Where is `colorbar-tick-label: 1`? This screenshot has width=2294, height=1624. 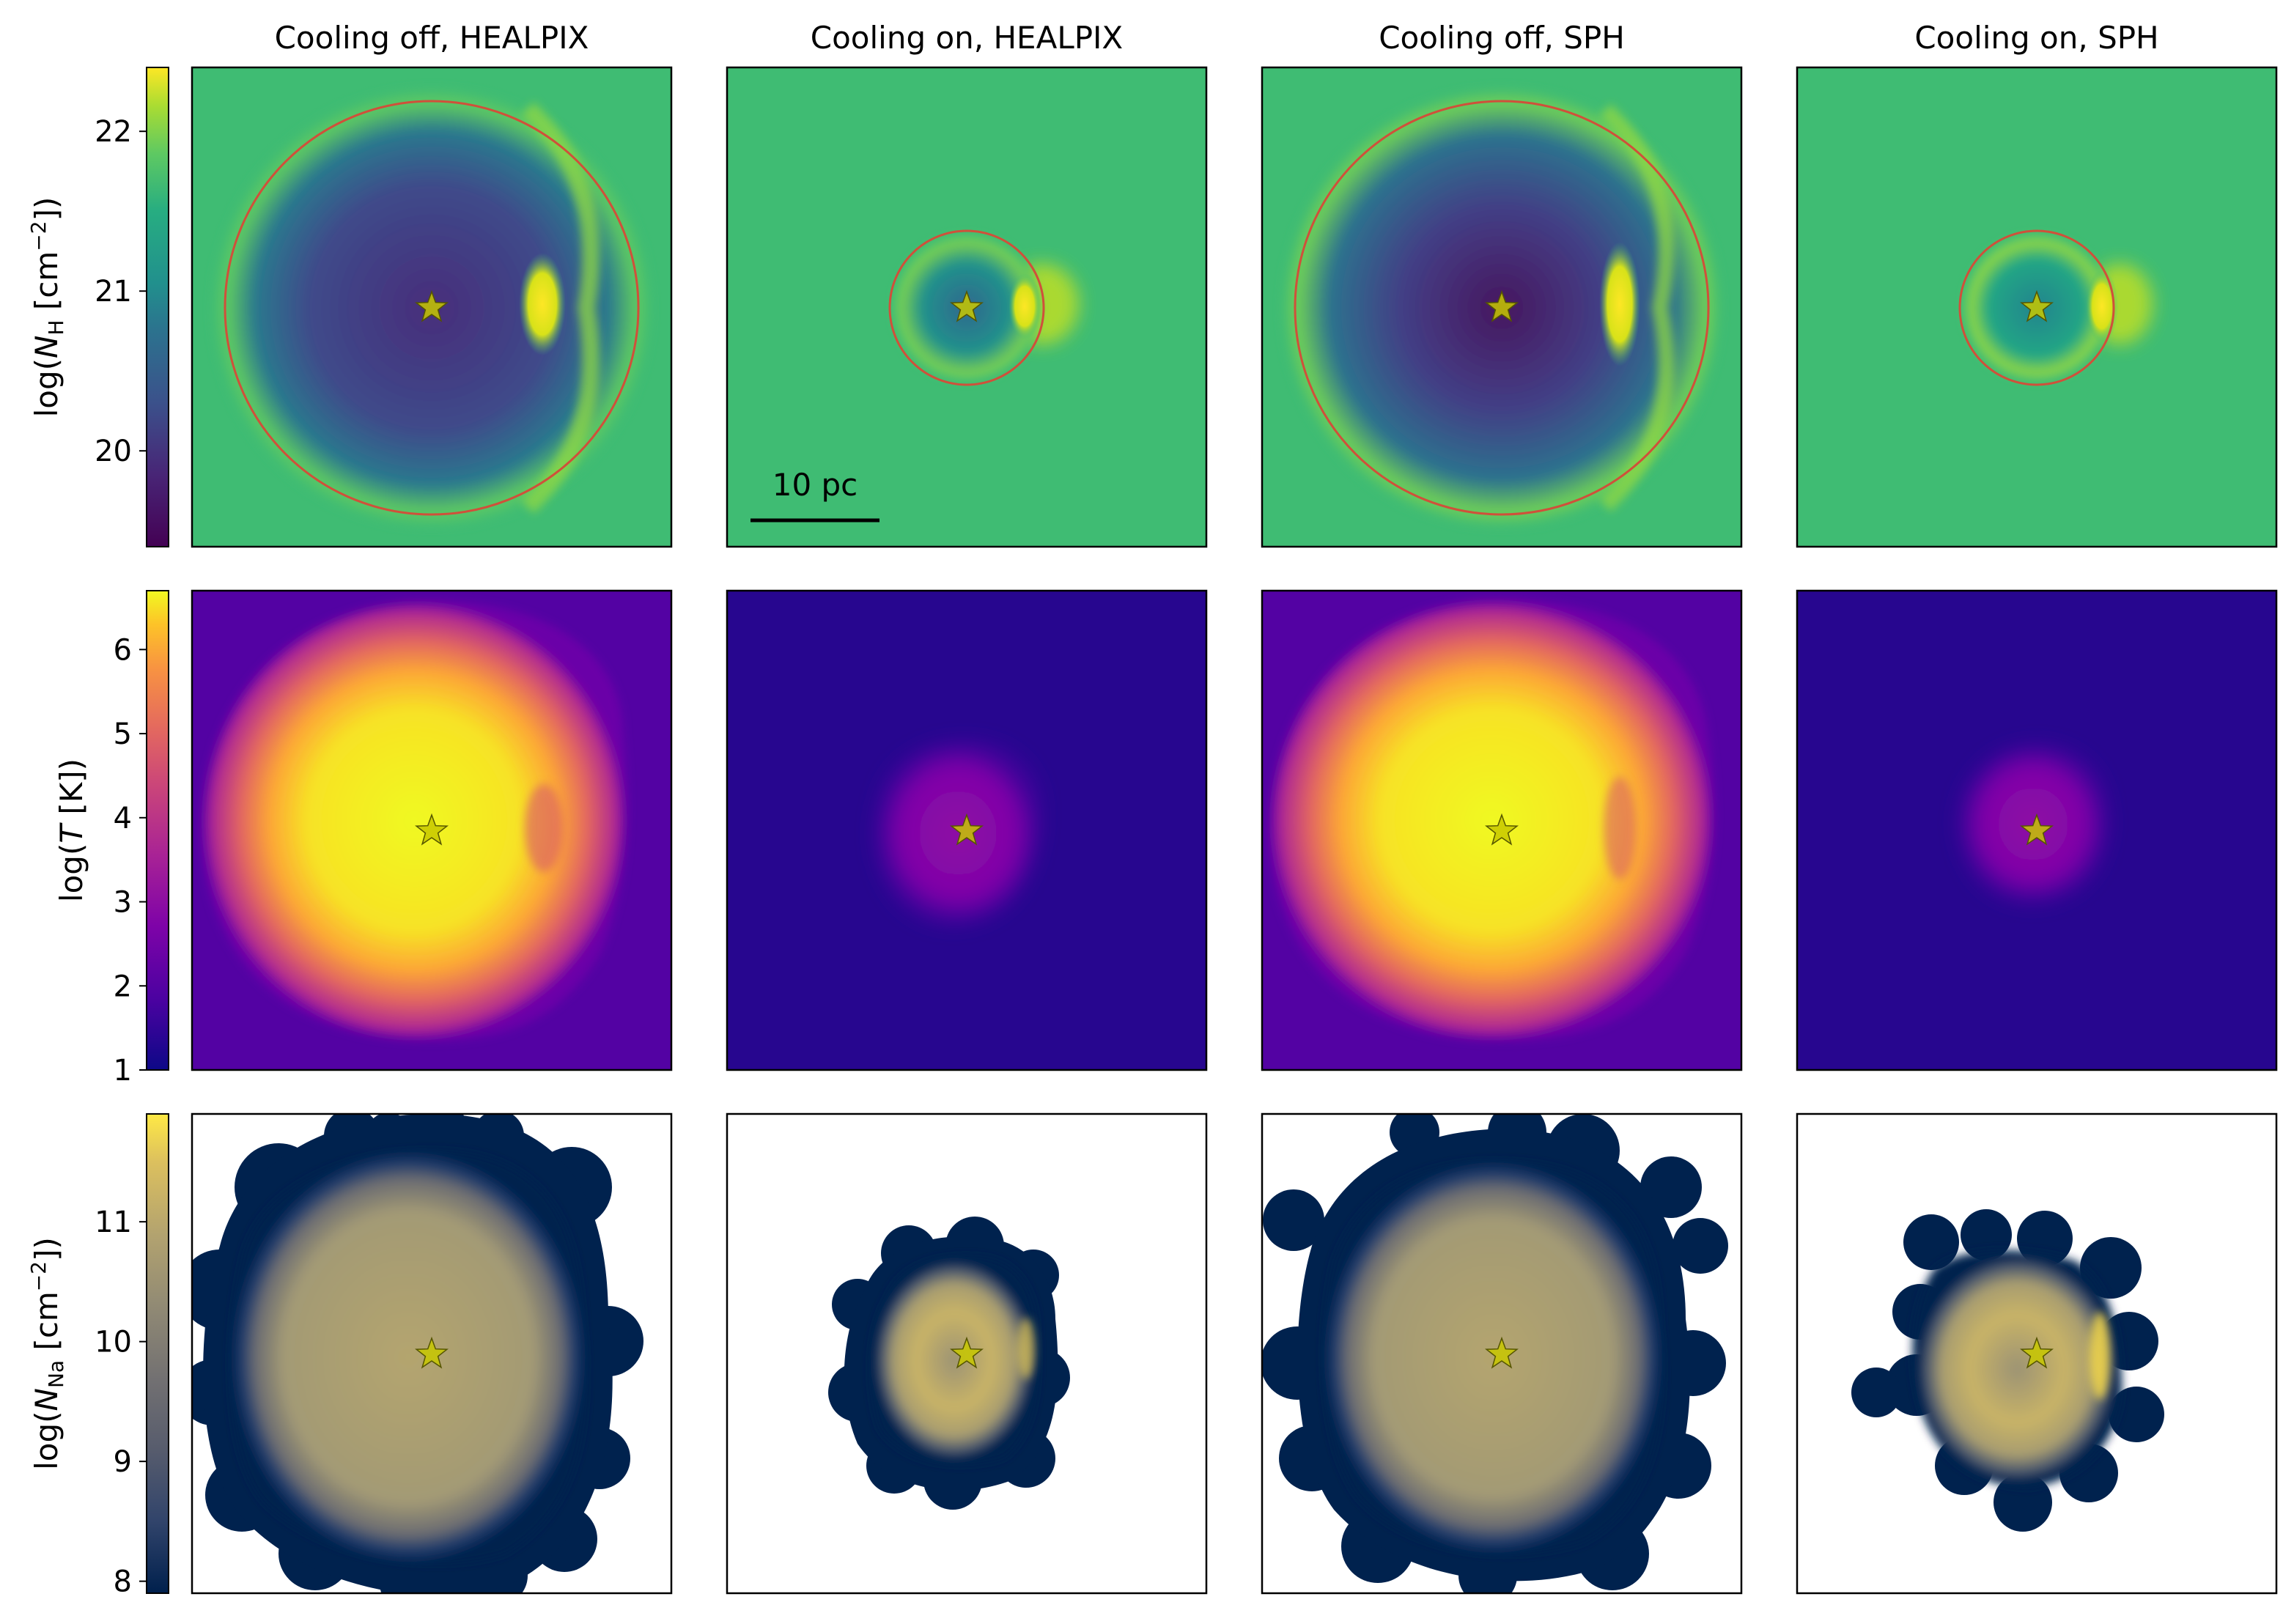
colorbar-tick-label: 1 is located at coordinates (123, 1071).